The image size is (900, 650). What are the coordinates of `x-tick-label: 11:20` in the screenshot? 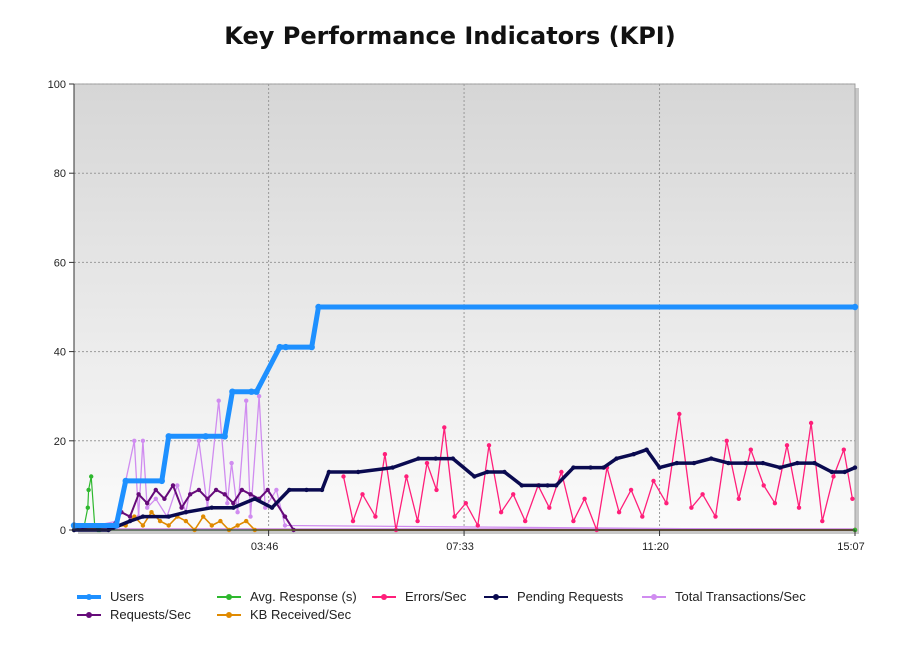 It's located at (655, 547).